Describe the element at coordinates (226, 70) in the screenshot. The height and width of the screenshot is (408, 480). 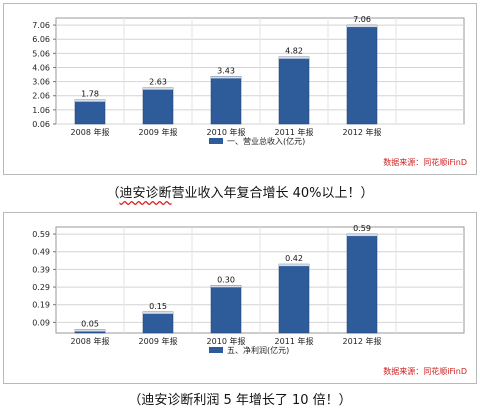
I see `data-label: 3.43` at that location.